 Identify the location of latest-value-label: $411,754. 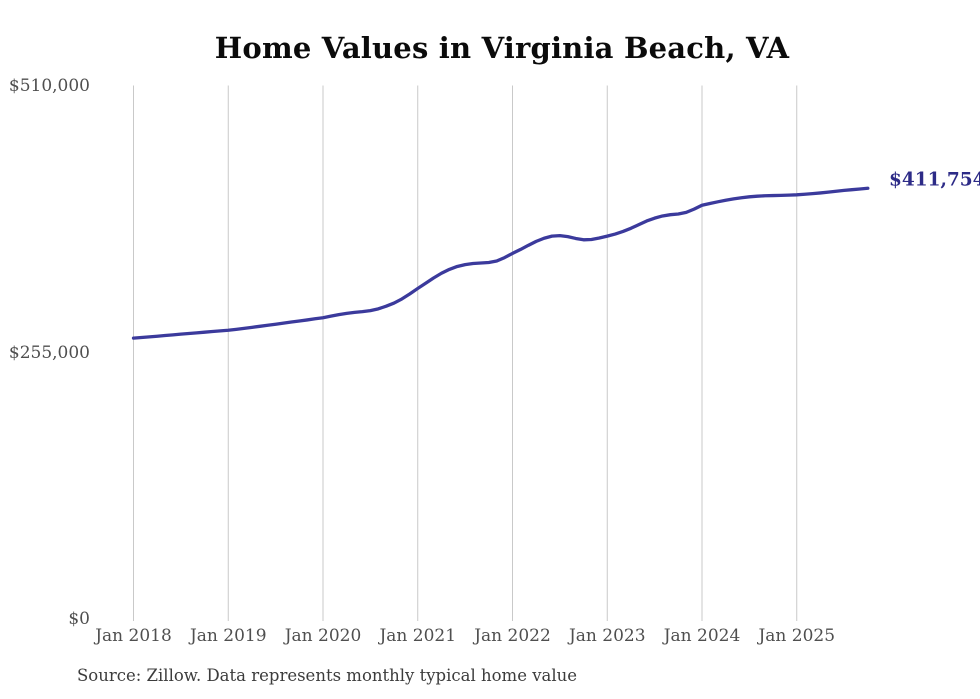
(934, 180).